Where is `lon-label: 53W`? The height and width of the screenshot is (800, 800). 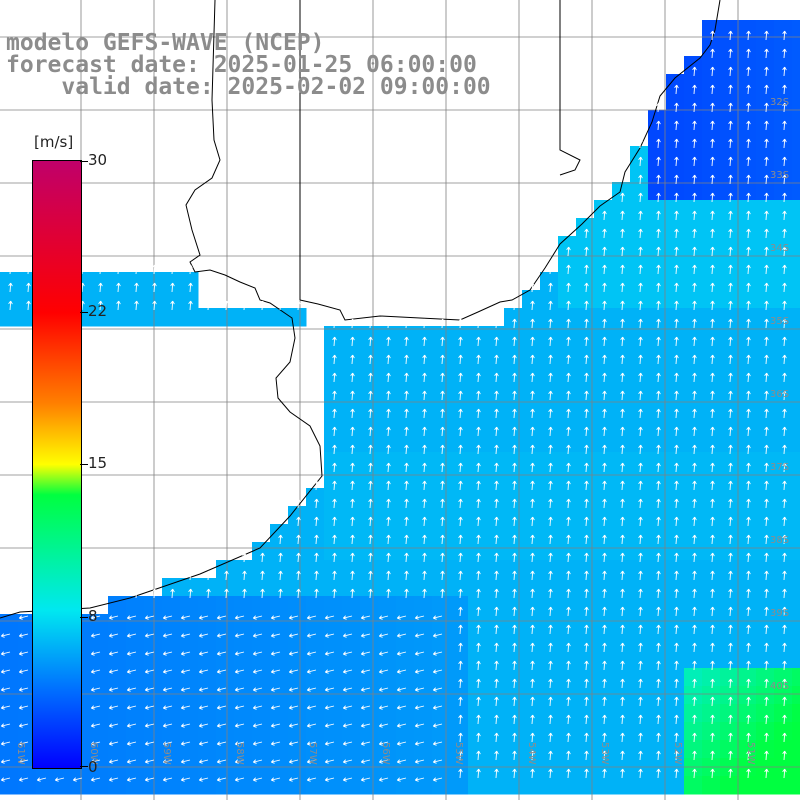
lon-label: 53W is located at coordinates (604, 753).